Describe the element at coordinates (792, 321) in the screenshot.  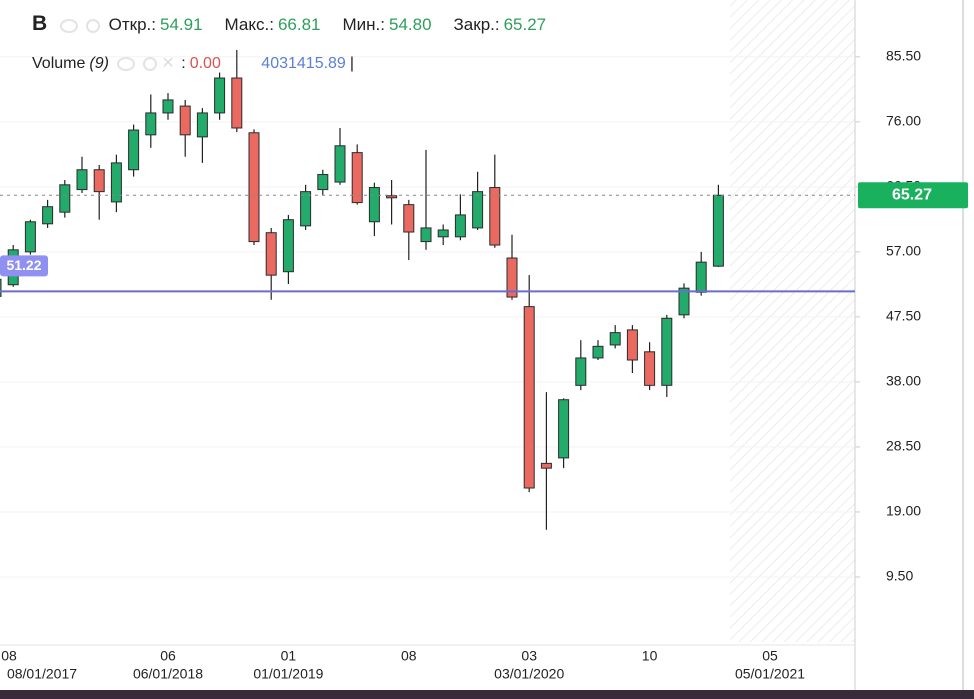
I see `future-area` at that location.